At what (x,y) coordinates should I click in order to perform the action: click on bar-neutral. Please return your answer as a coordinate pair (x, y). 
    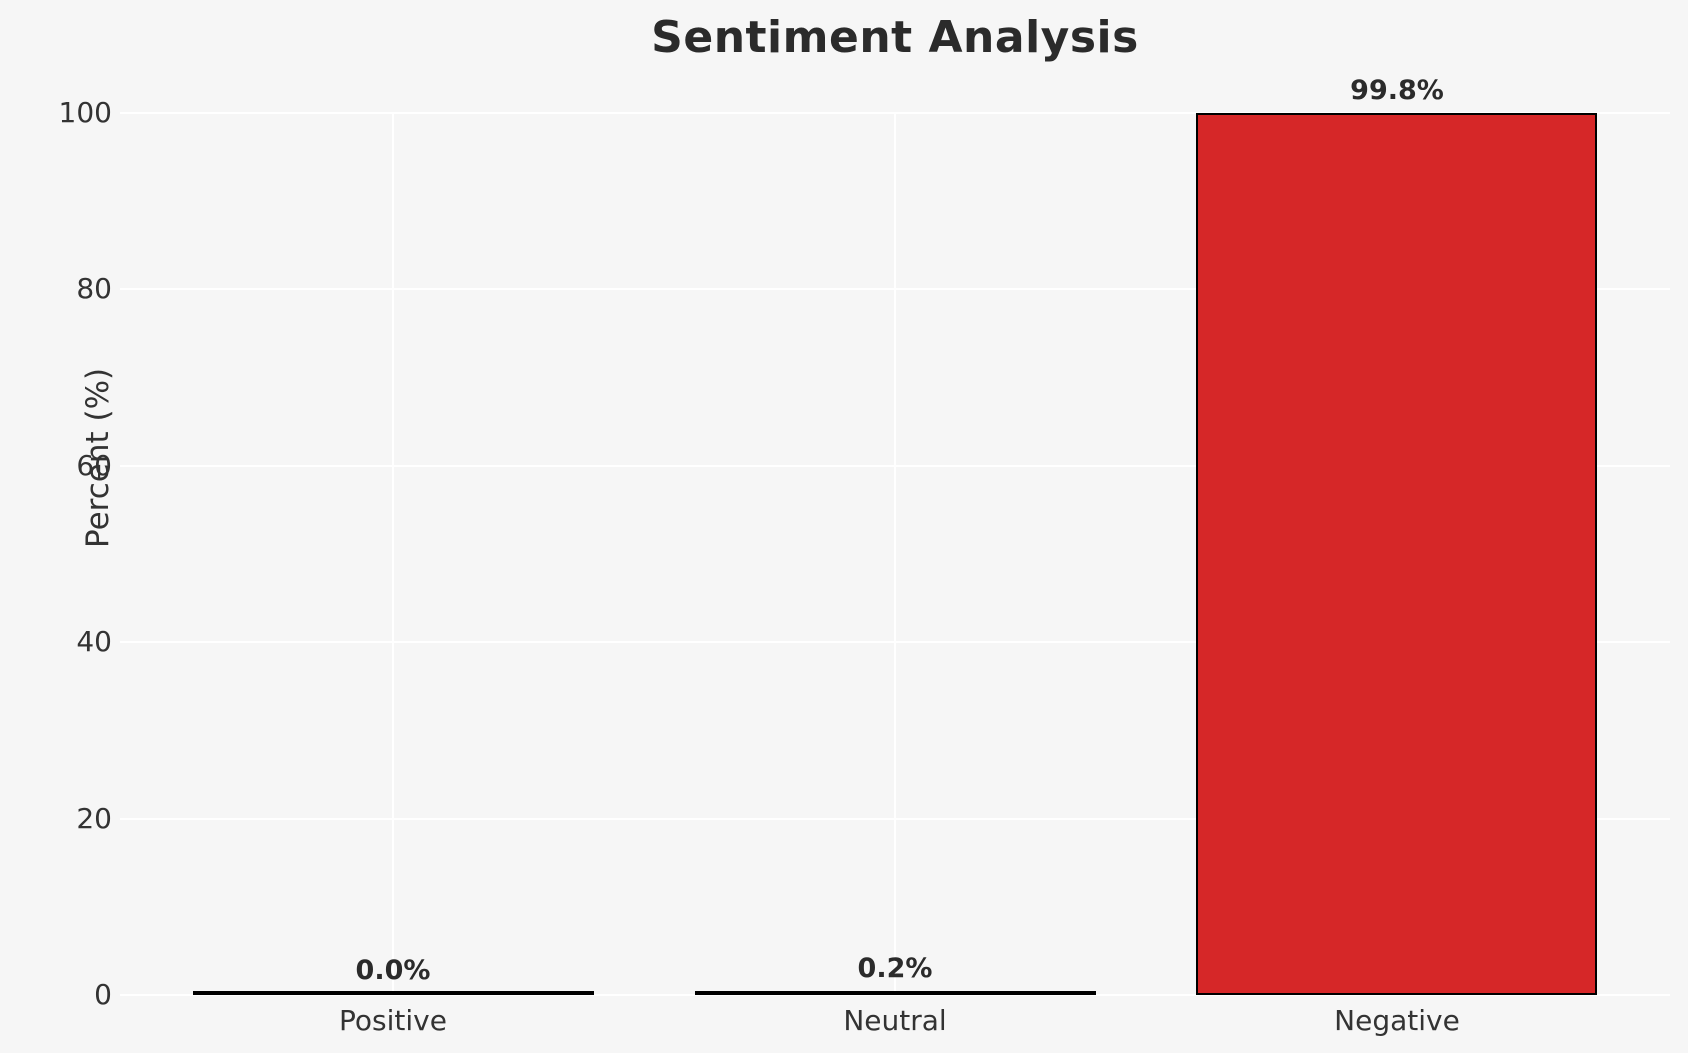
    Looking at the image, I should click on (895, 993).